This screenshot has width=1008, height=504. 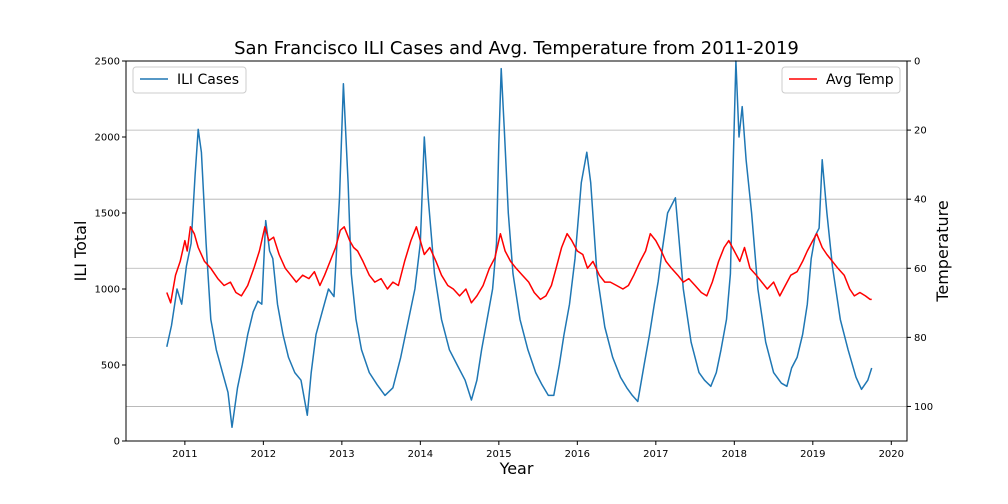 What do you see at coordinates (655, 454) in the screenshot?
I see `x-tick-label: 2017` at bounding box center [655, 454].